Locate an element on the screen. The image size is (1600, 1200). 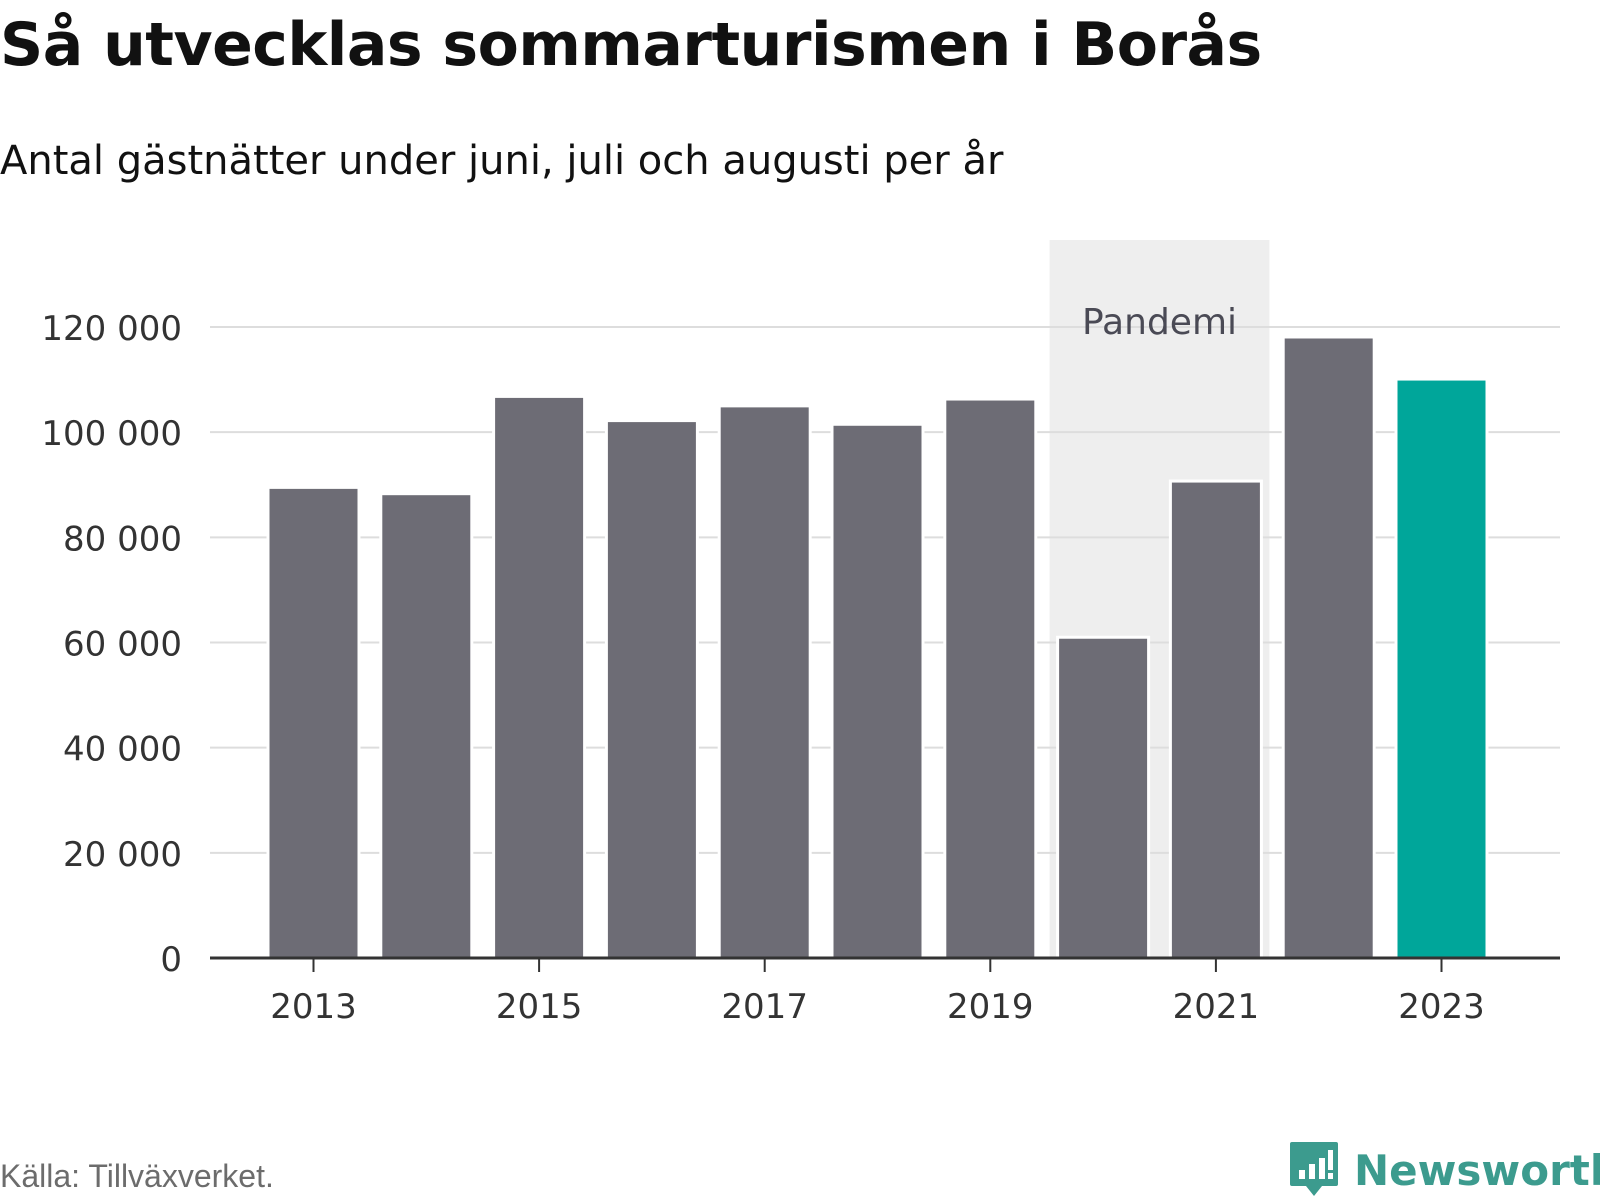
x-tick-label: 2023 is located at coordinates (1441, 1007).